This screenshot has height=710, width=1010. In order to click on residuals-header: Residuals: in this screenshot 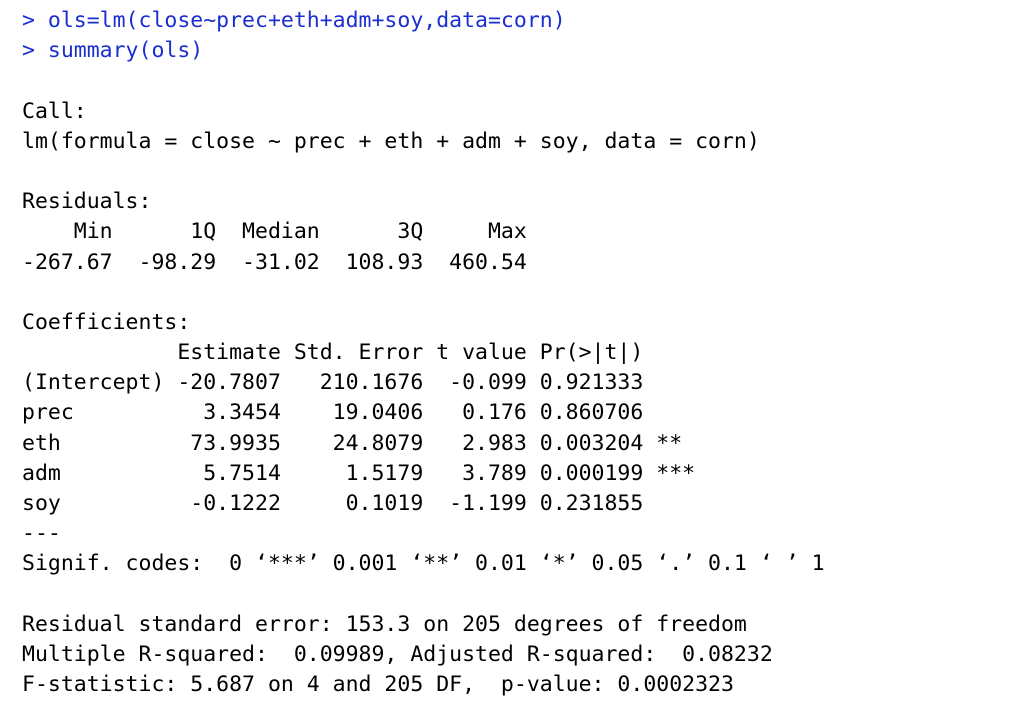, I will do `click(87, 202)`.